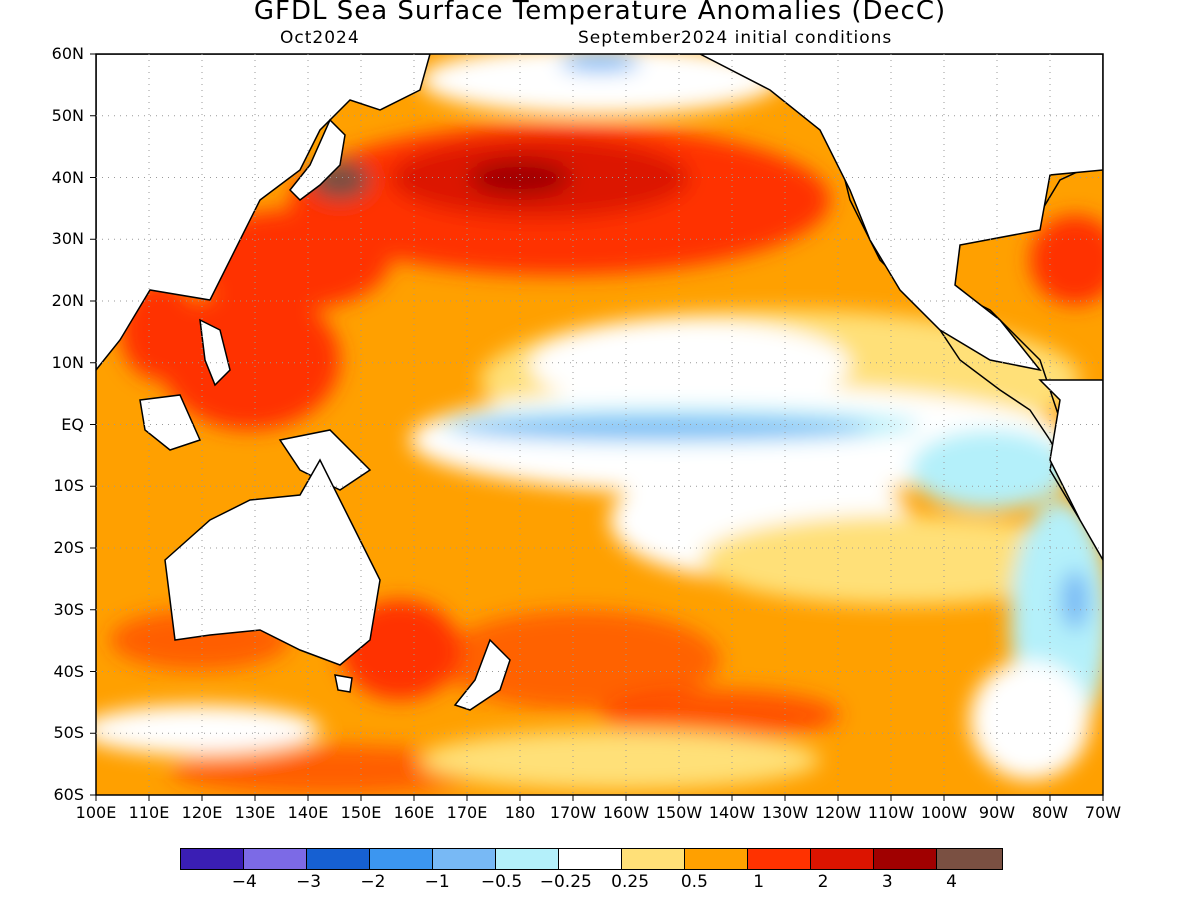 Image resolution: width=1200 pixels, height=900 pixels. I want to click on north-america-landmass, so click(901, 213).